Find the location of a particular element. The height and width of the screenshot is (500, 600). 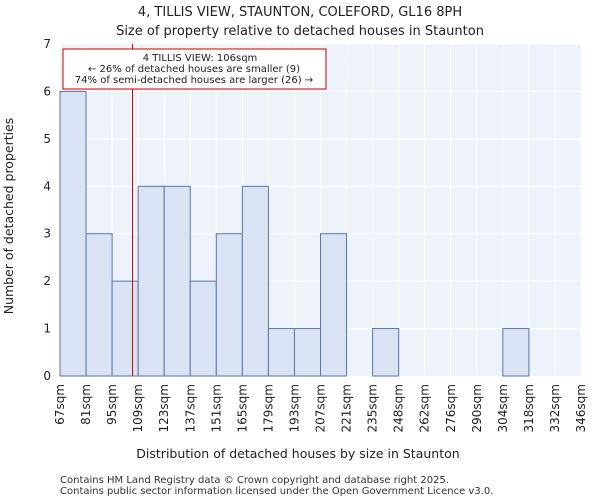

x-tick-label: 318sqm is located at coordinates (529, 408).